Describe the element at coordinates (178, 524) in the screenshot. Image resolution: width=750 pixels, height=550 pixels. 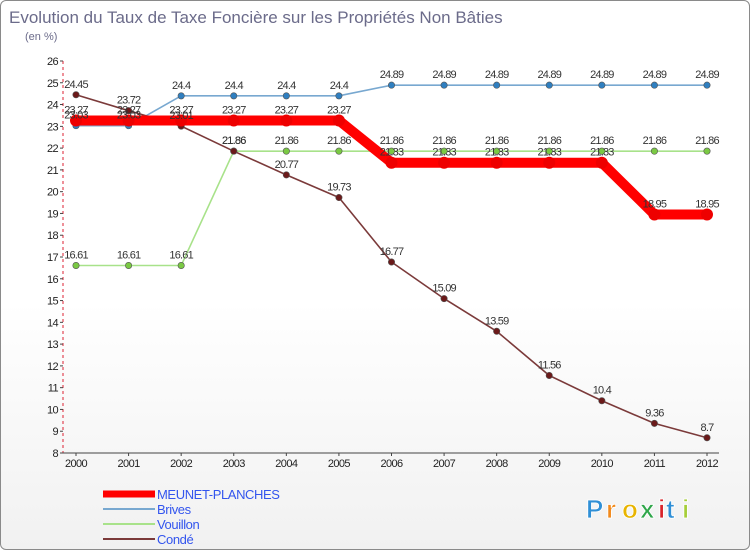
I see `legend-label: Vouillon` at that location.